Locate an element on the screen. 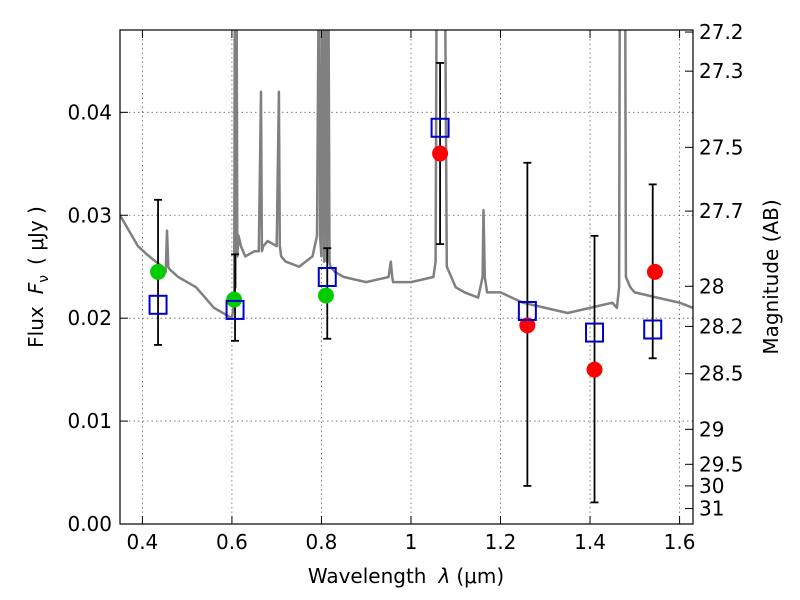 This screenshot has width=800, height=600. y-tick-label: 0.01 is located at coordinates (89, 421).